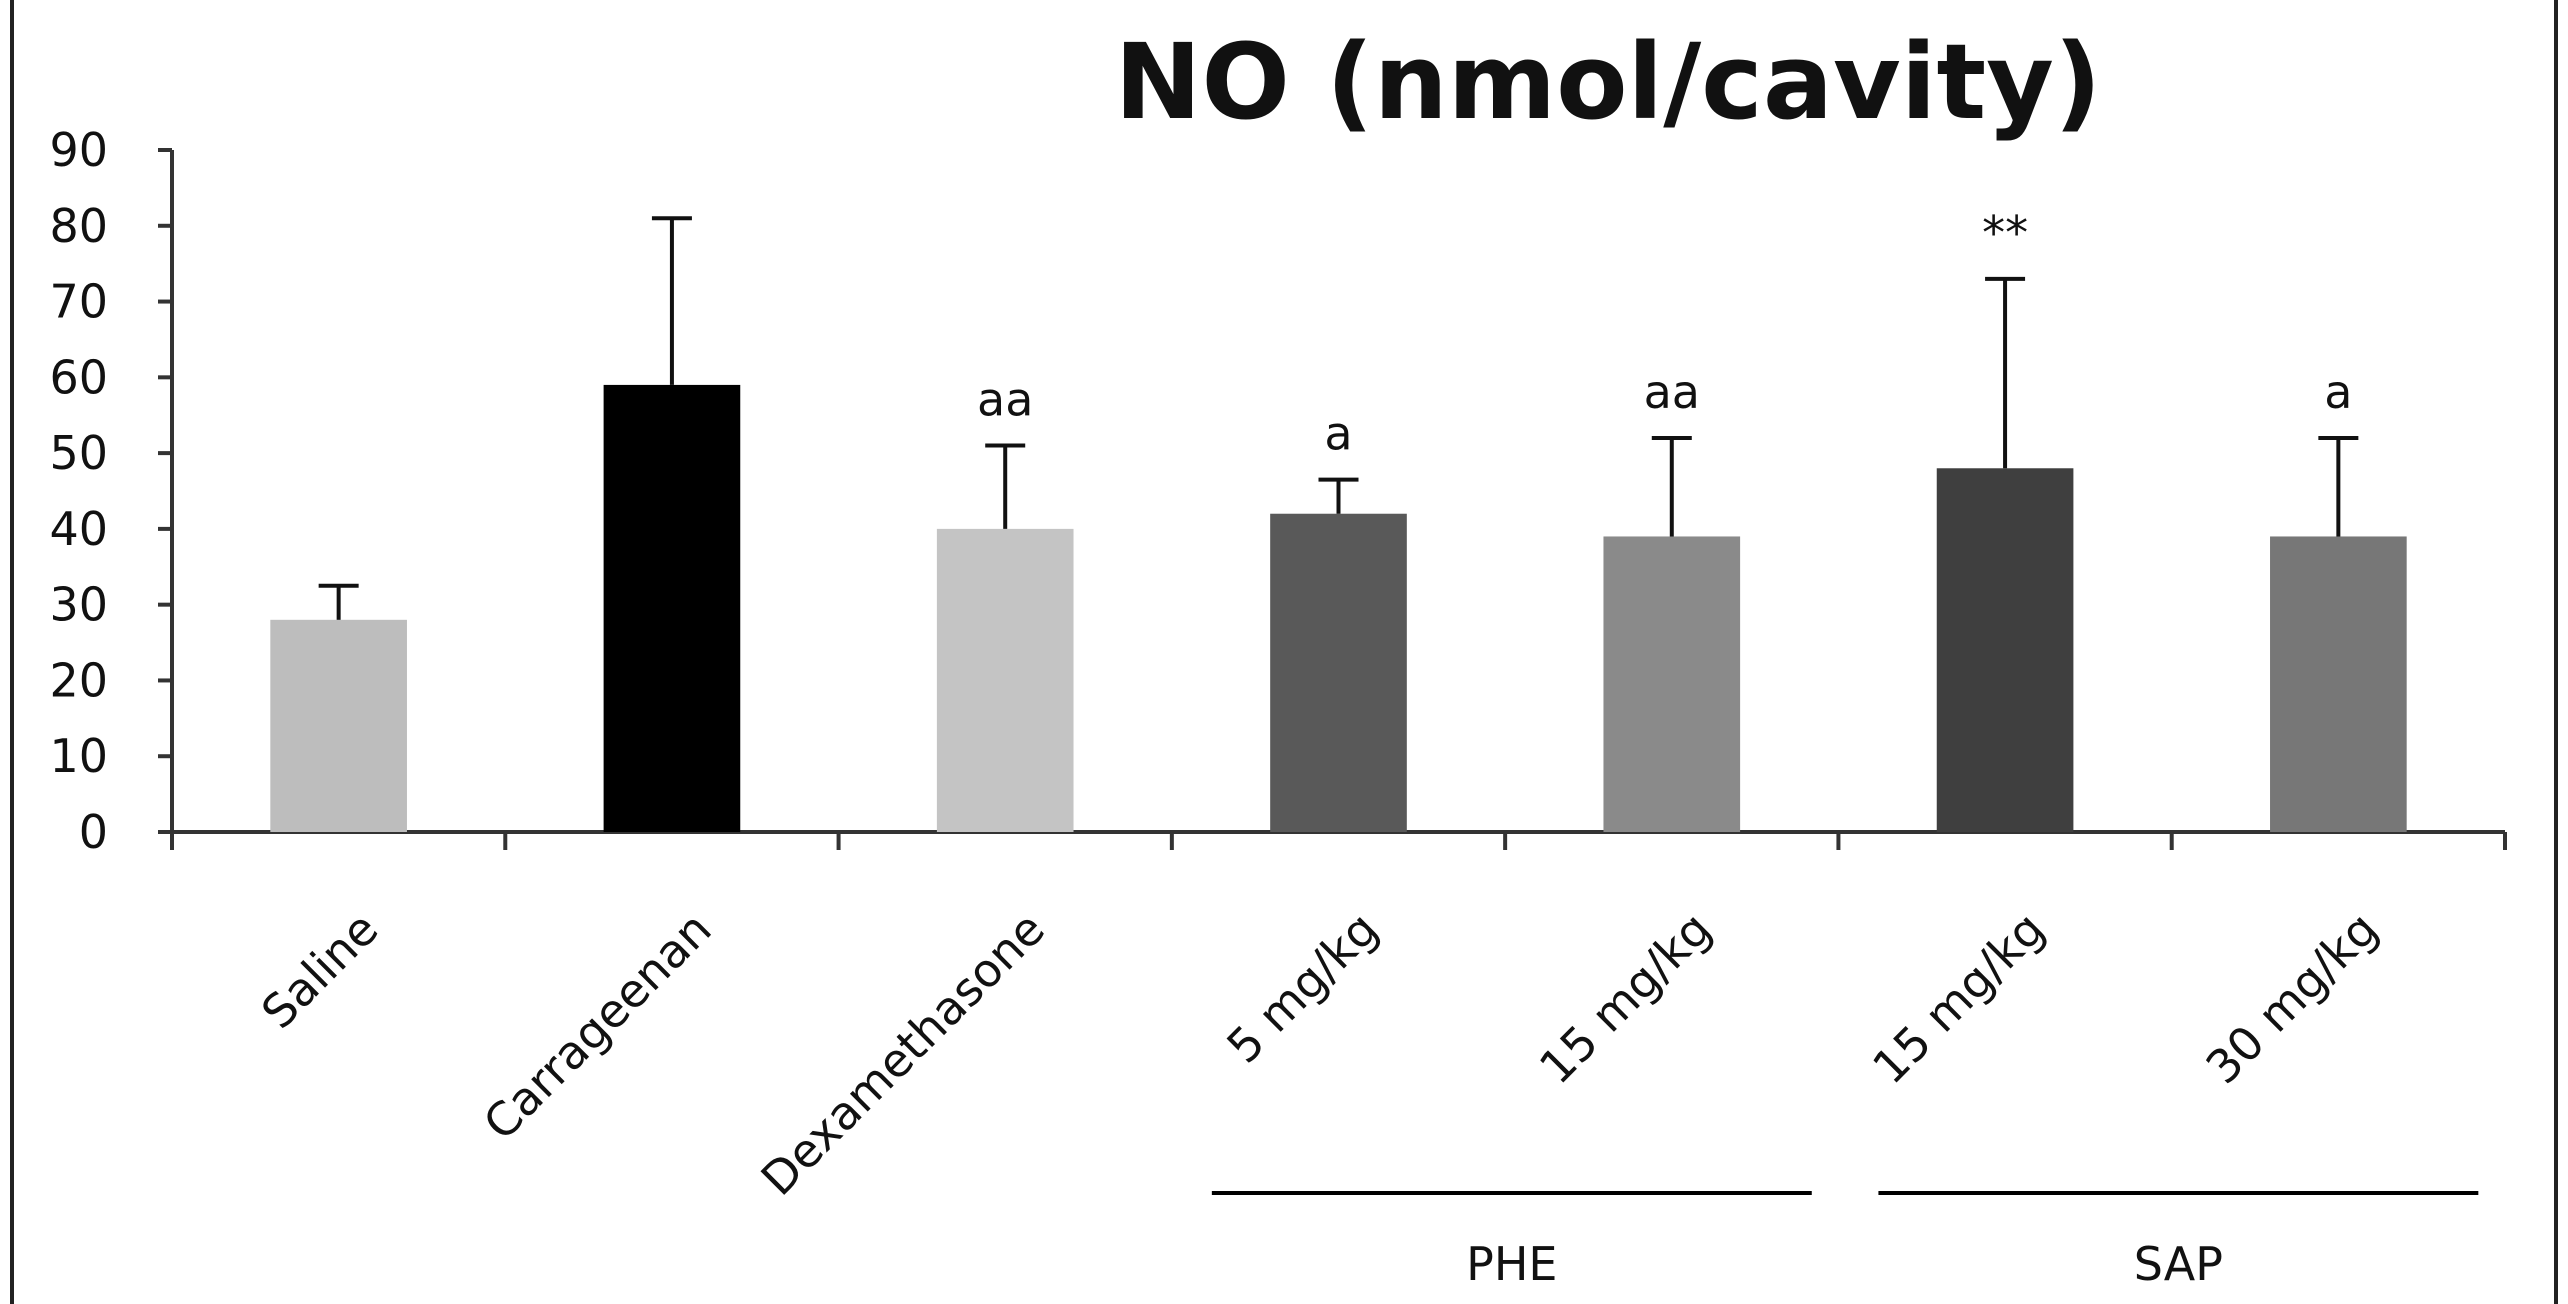 This screenshot has height=1304, width=2568. I want to click on chart-title: NO (nmol/cavity), so click(1608, 82).